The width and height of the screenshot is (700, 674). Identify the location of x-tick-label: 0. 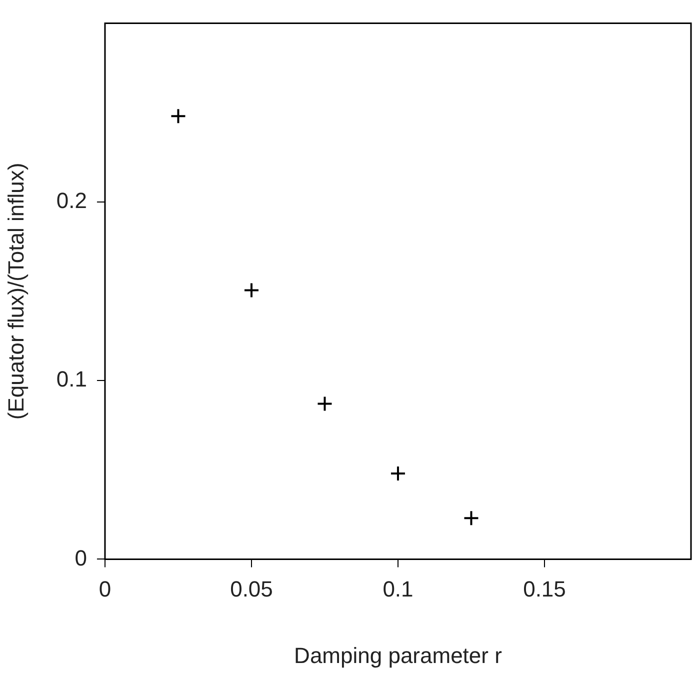
(105, 589).